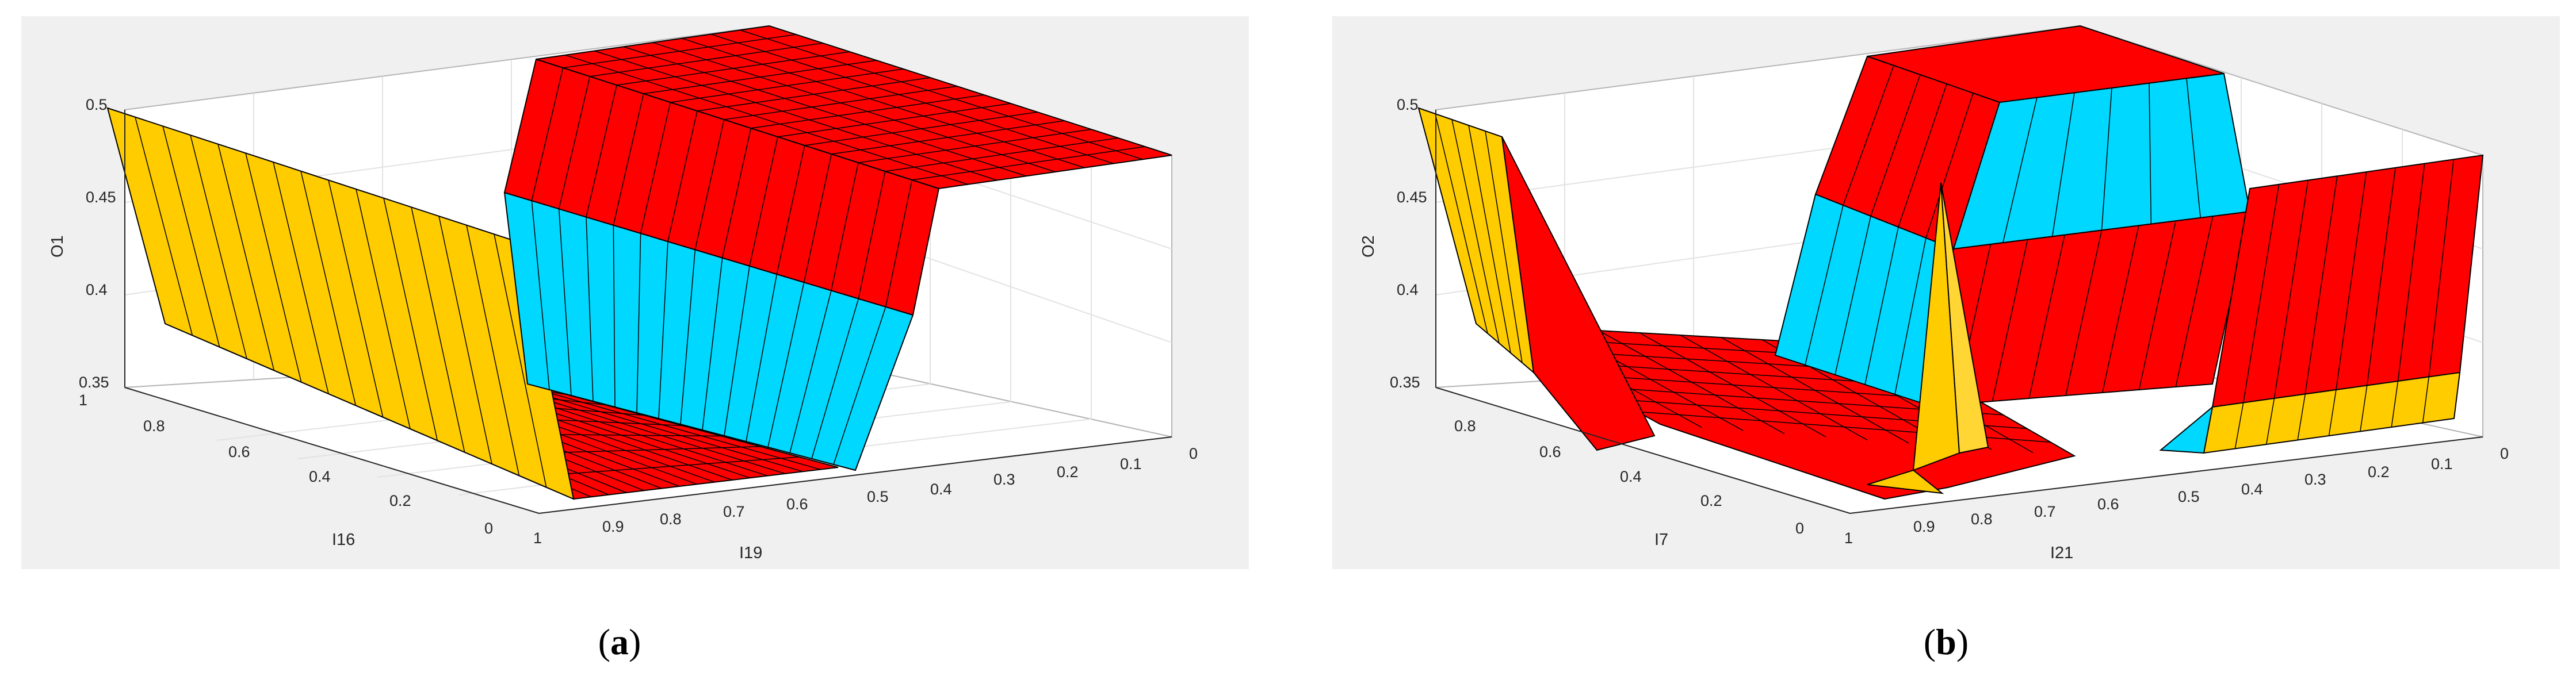 The height and width of the screenshot is (695, 2576). What do you see at coordinates (341, 302) in the screenshot?
I see `yellow-wall-mesh` at bounding box center [341, 302].